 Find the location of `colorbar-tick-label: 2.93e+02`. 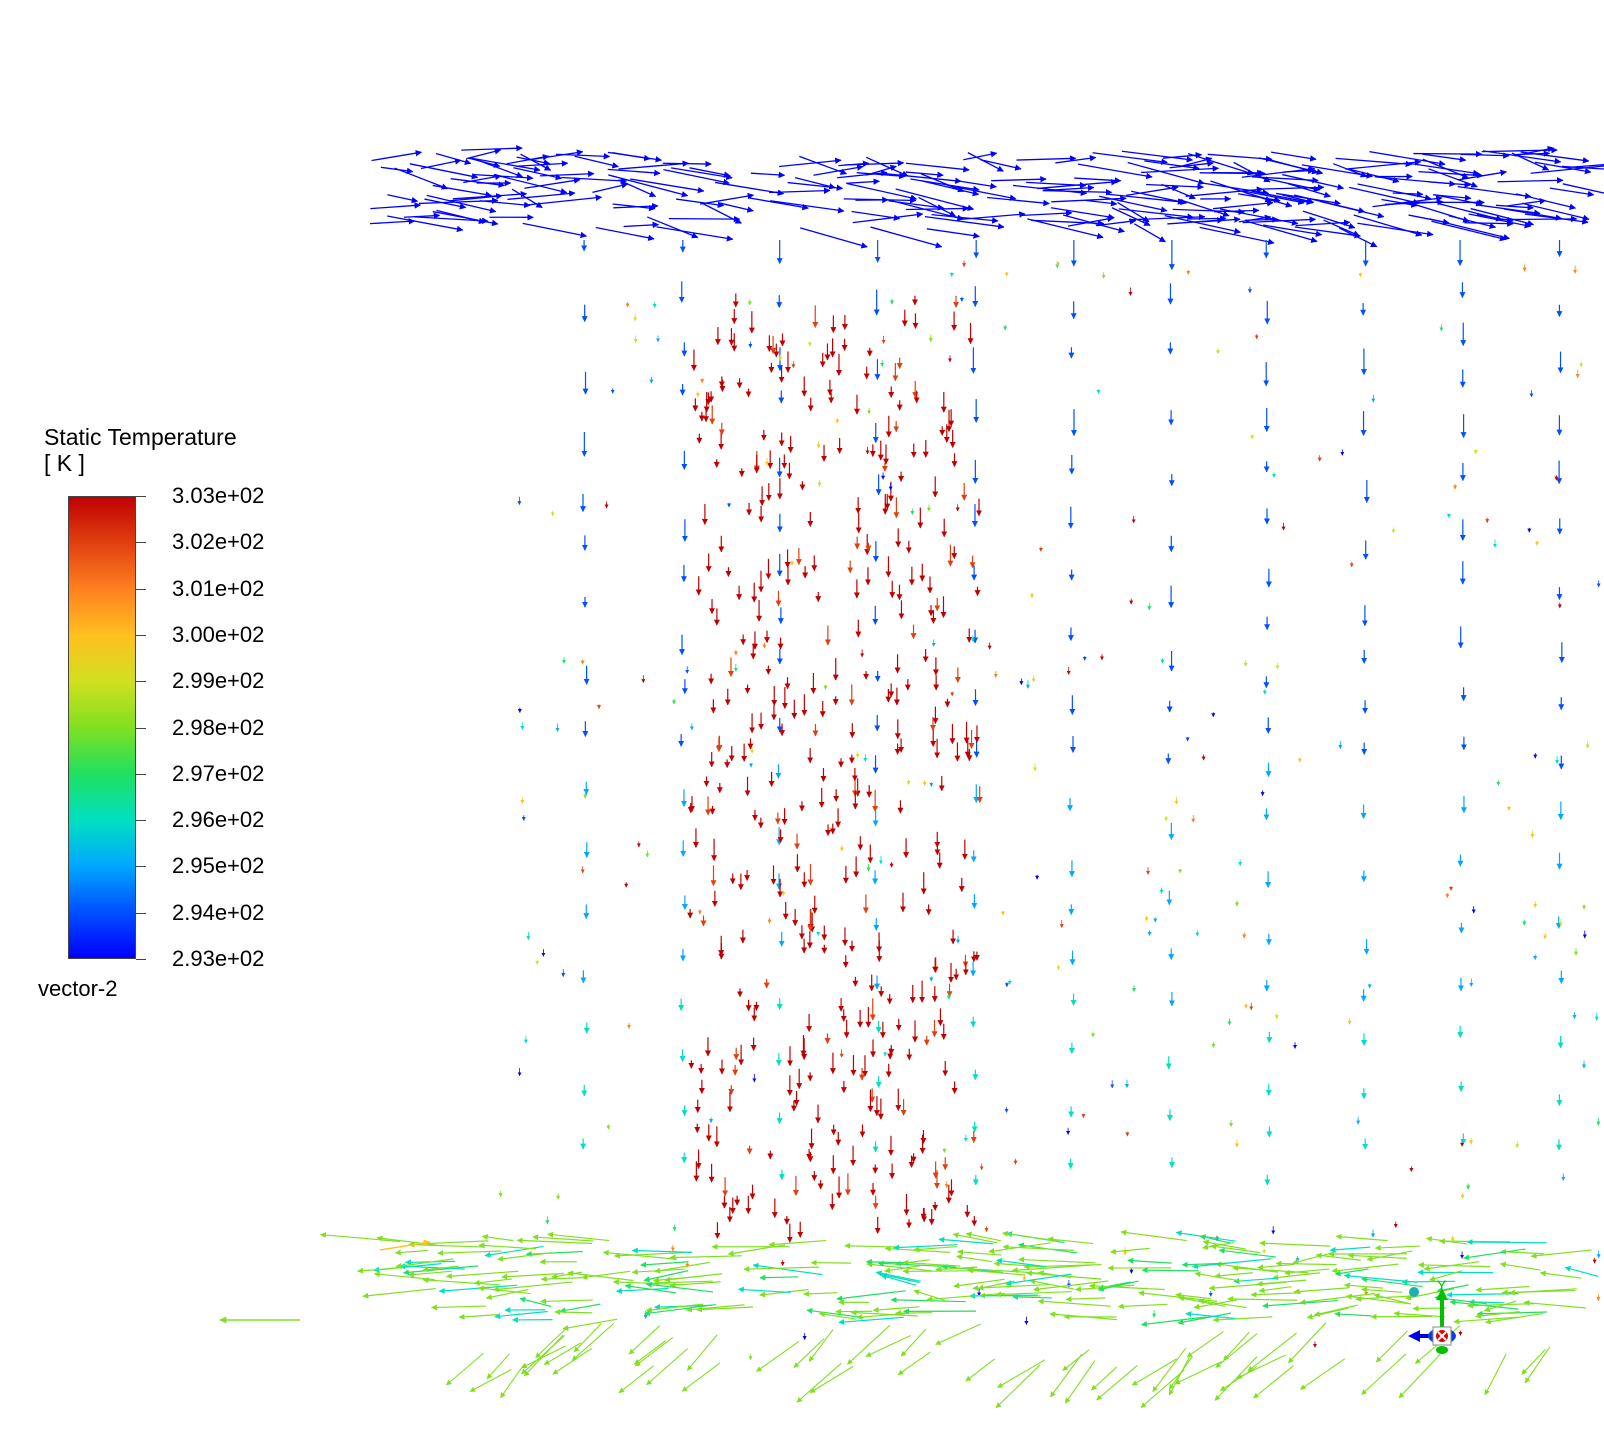

colorbar-tick-label: 2.93e+02 is located at coordinates (218, 958).